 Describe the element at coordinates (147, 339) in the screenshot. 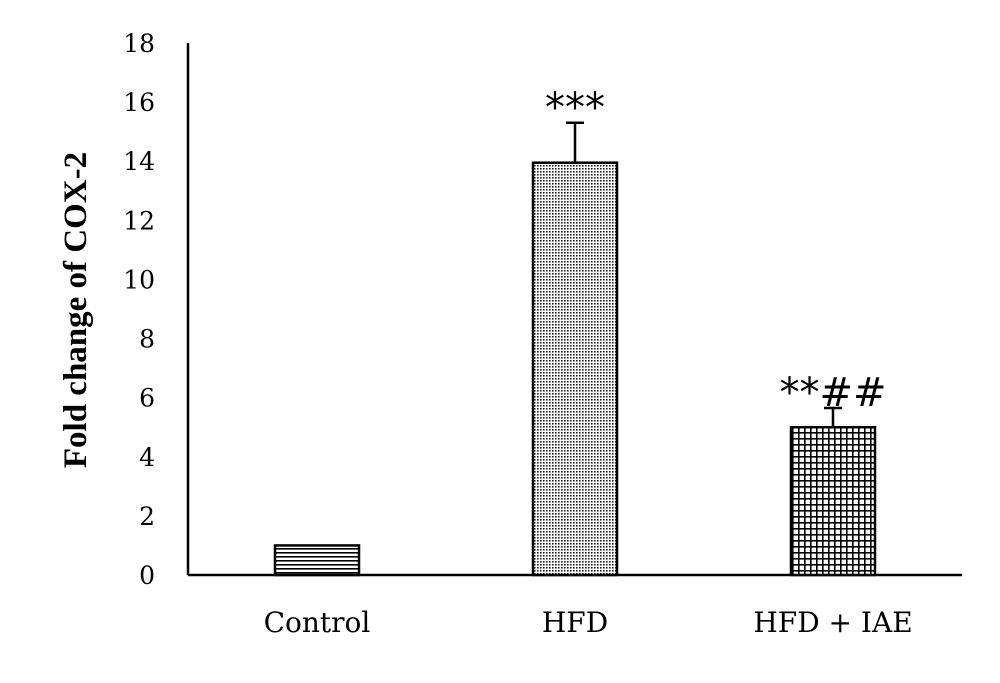

I see `y-tick-label: 8` at that location.